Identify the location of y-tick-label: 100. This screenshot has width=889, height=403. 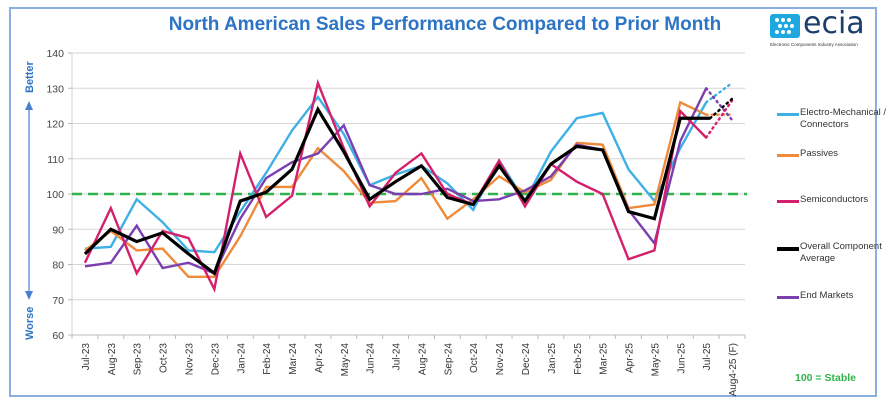
(55, 195).